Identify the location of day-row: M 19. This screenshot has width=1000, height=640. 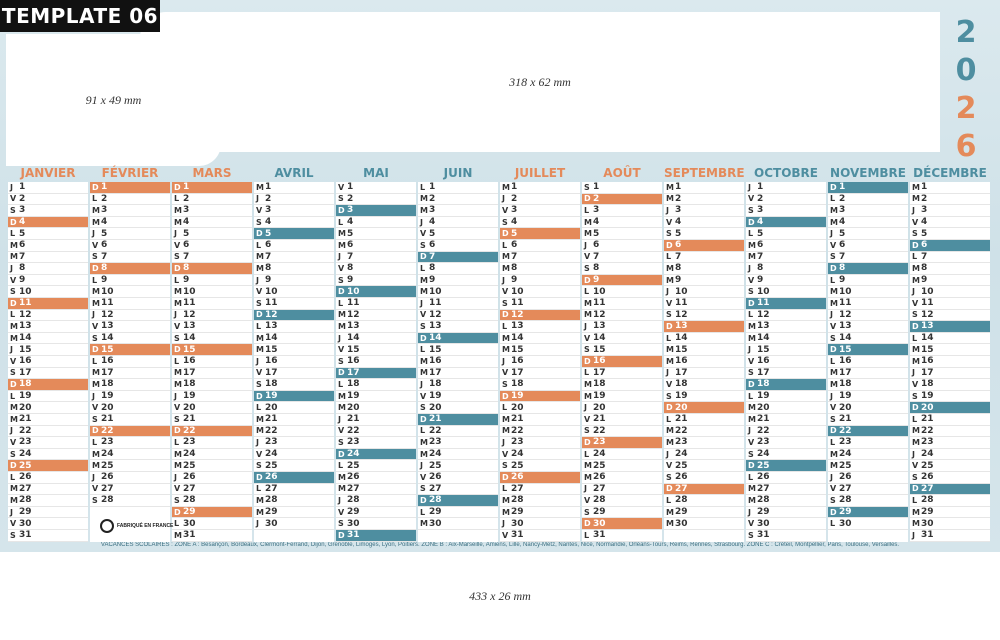
(376, 397).